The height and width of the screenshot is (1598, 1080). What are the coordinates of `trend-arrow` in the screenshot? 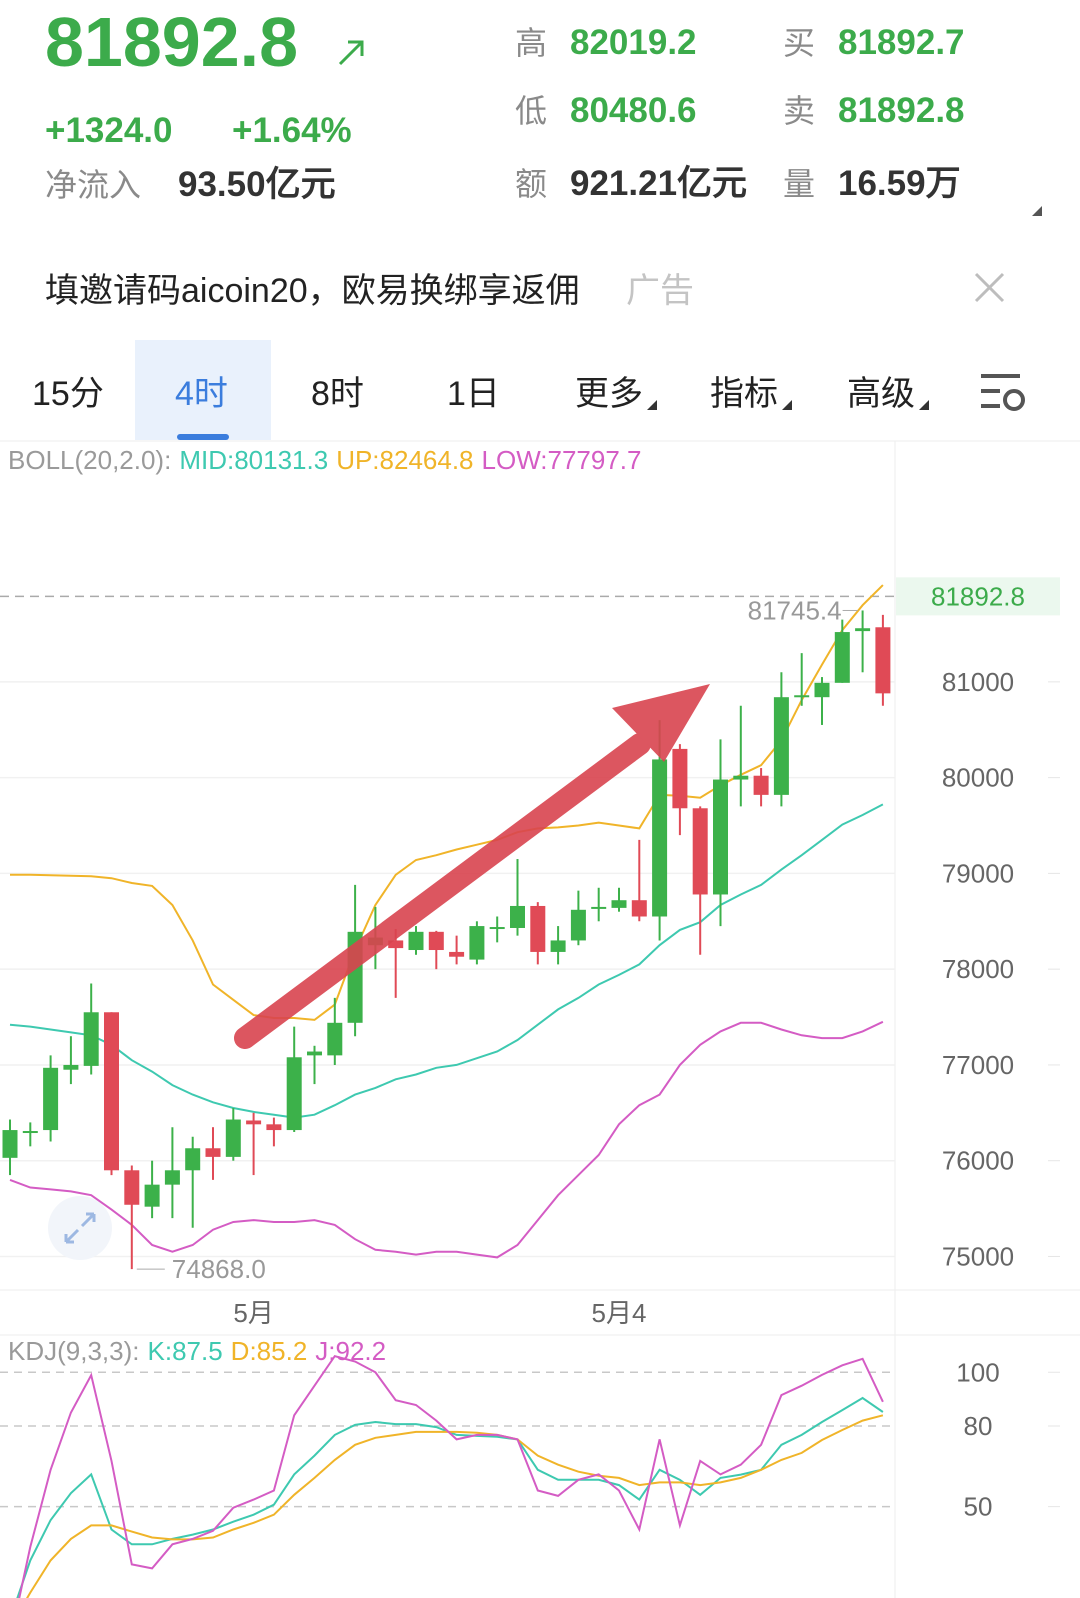 It's located at (472, 866).